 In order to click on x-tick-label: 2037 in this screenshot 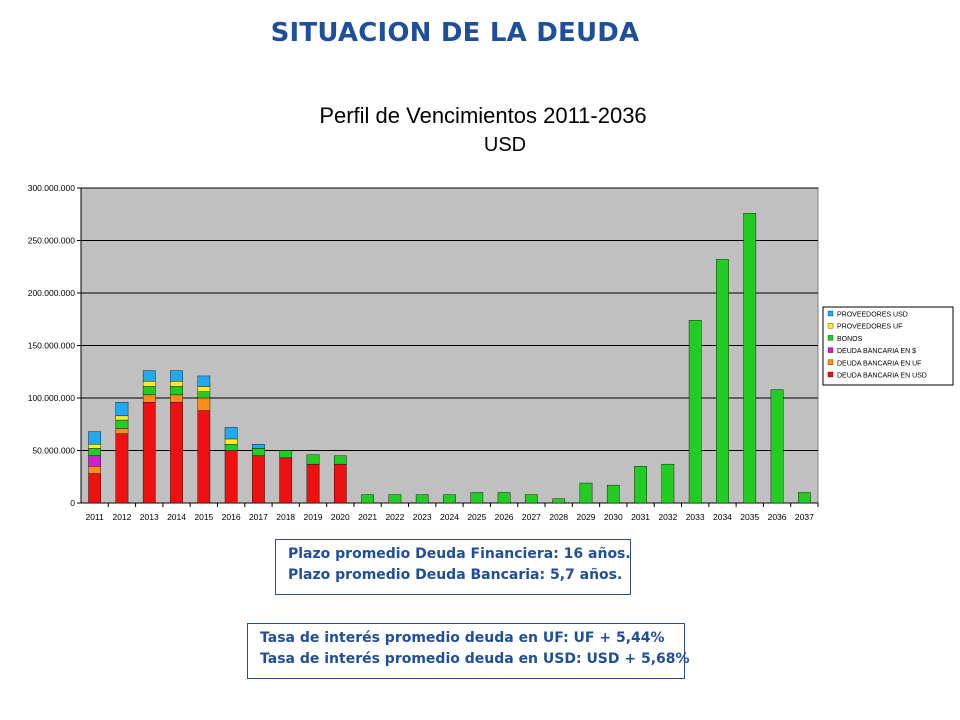, I will do `click(804, 517)`.